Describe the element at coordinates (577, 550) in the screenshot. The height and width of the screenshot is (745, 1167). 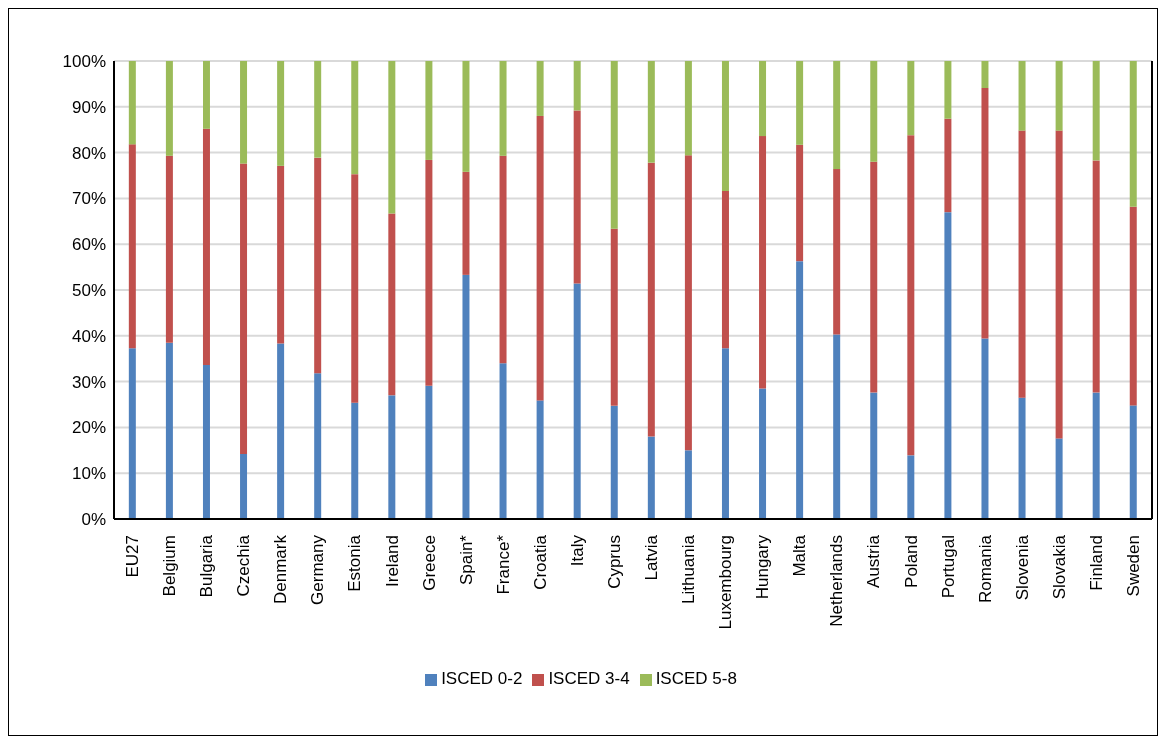
I see `x-tick-label: Italy` at that location.